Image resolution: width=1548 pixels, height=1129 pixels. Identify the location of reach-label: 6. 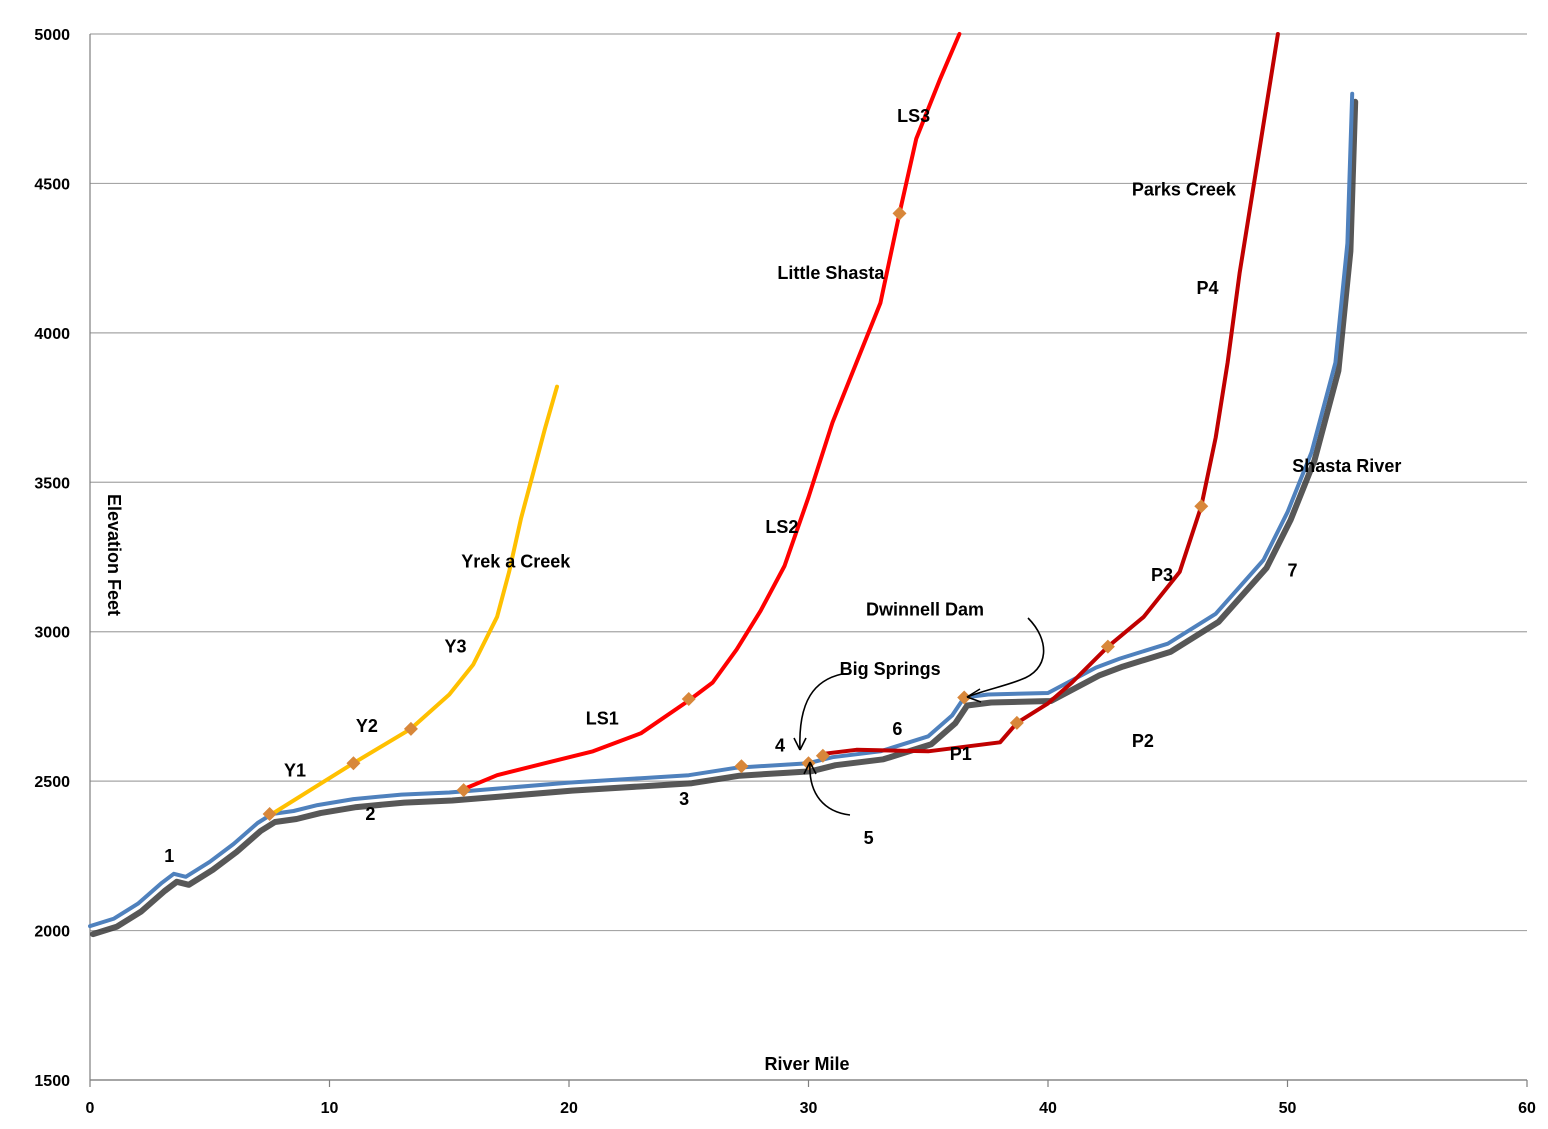
(897, 729).